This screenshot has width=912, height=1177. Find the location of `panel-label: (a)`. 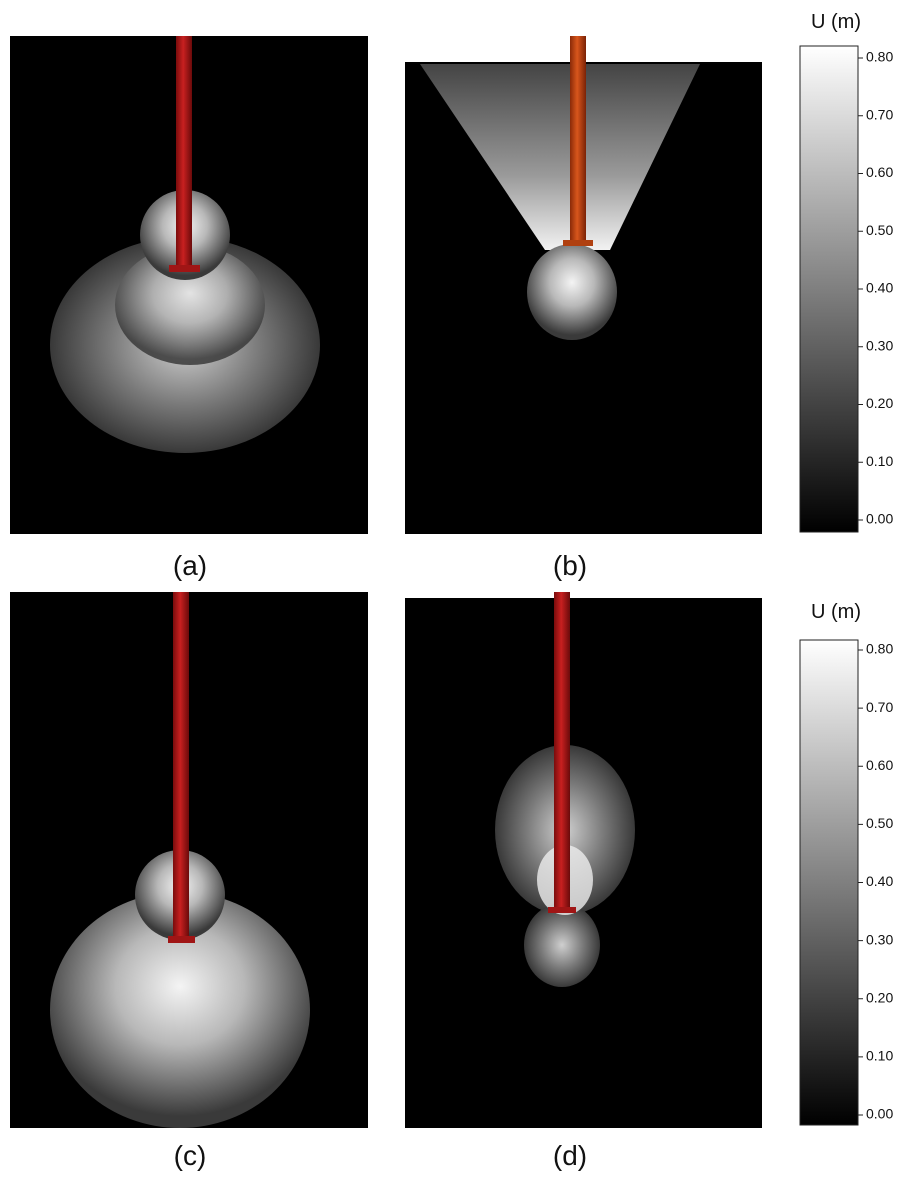

panel-label: (a) is located at coordinates (190, 565).